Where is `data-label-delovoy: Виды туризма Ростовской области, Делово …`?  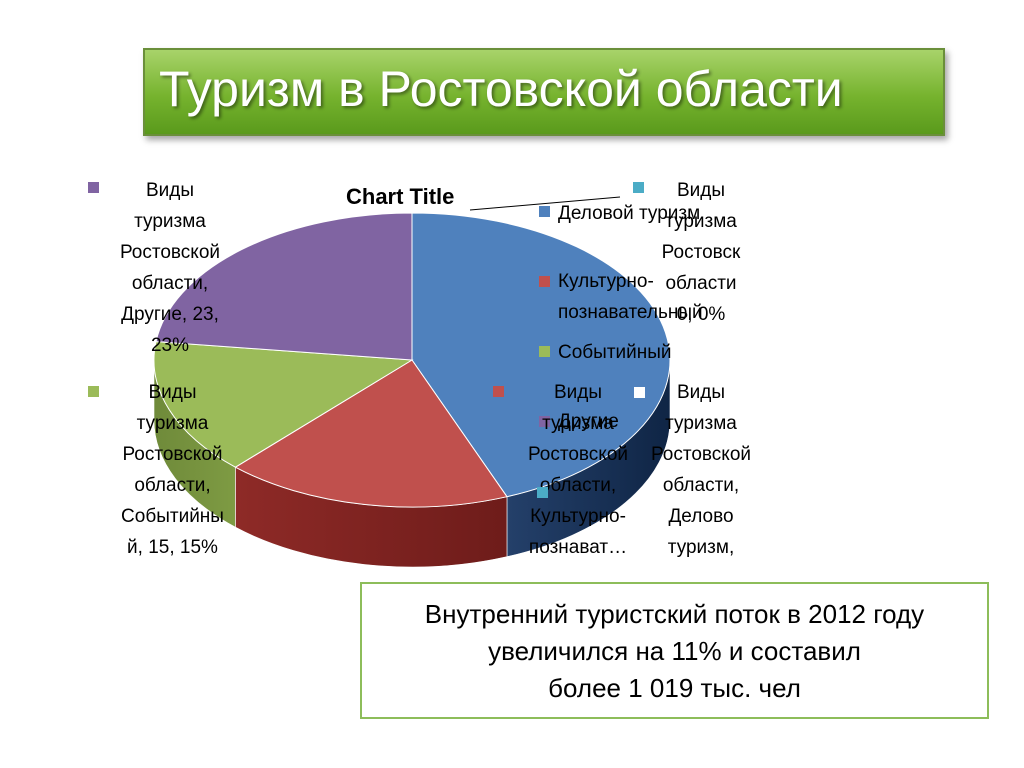 data-label-delovoy: Виды туризма Ростовской области, Делово … is located at coordinates (701, 470).